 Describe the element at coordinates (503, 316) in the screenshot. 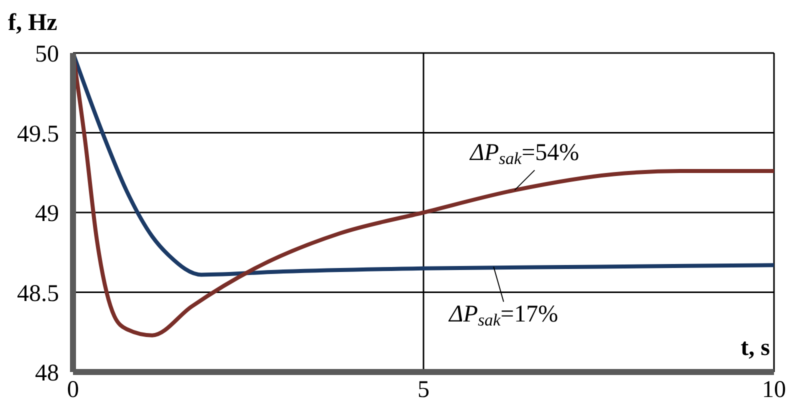

I see `annotation: ΔP$_{sak}$=17%` at that location.